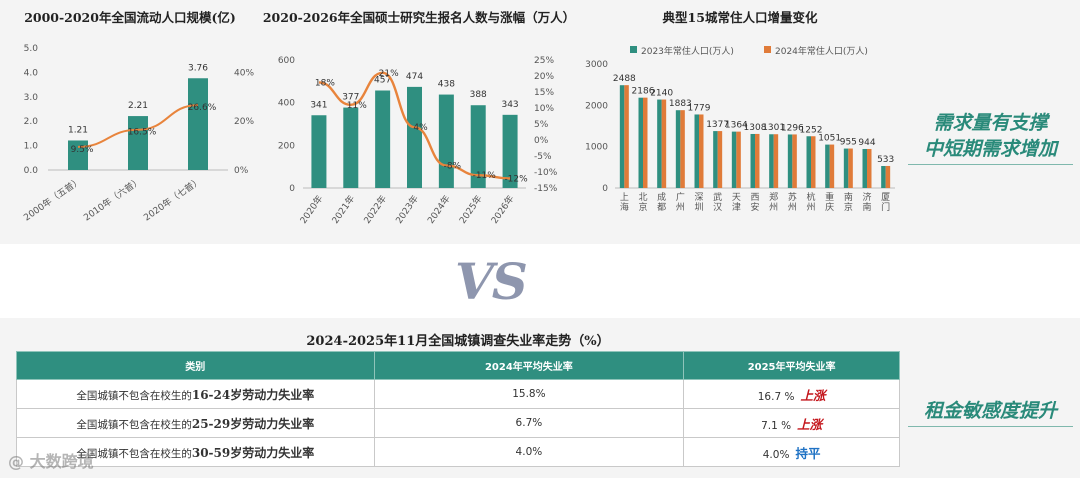 Image resolution: width=1080 pixels, height=478 pixels. I want to click on legend-label: 2024年常住人口(万人), so click(821, 51).